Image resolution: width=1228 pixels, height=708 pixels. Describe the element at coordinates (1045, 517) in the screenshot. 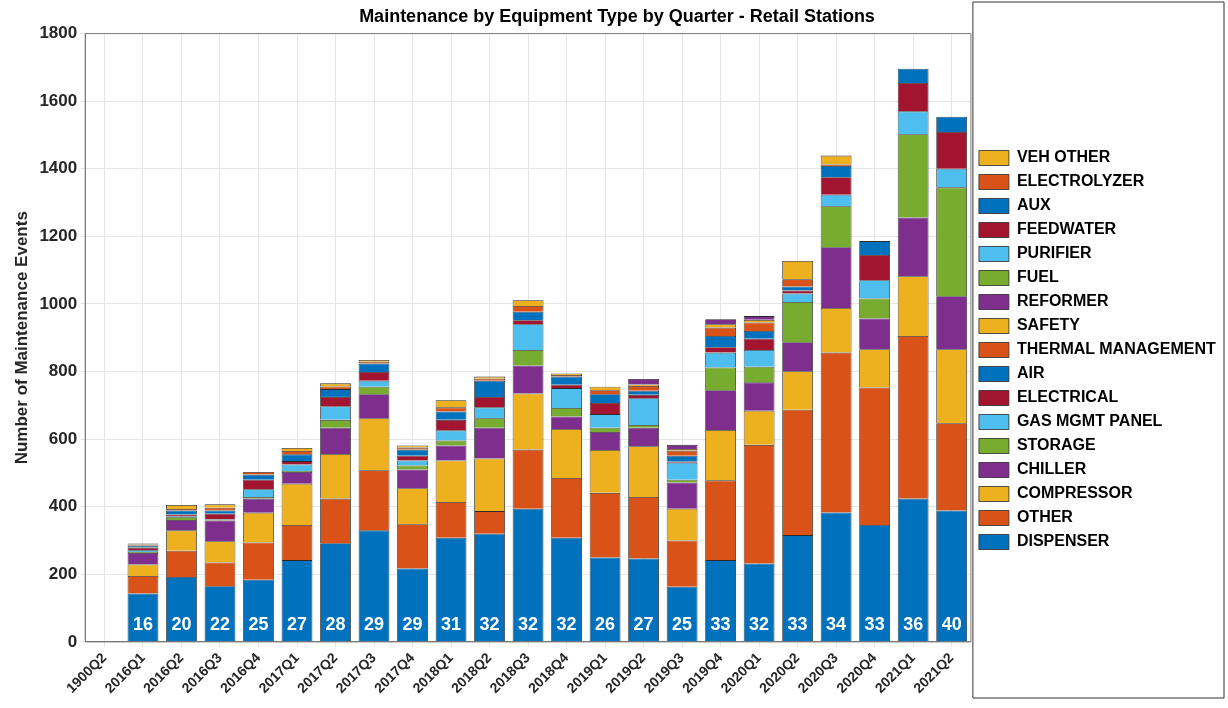

I see `legend-label: OTHER` at that location.